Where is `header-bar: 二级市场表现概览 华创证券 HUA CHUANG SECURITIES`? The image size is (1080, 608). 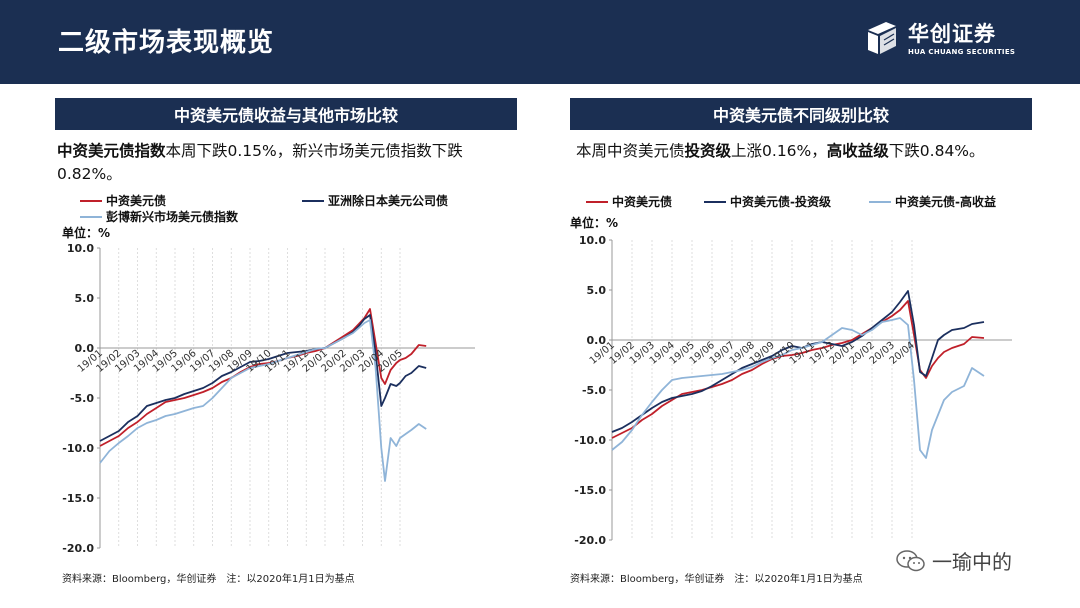
header-bar: 二级市场表现概览 华创证券 HUA CHUANG SECURITIES is located at coordinates (540, 42).